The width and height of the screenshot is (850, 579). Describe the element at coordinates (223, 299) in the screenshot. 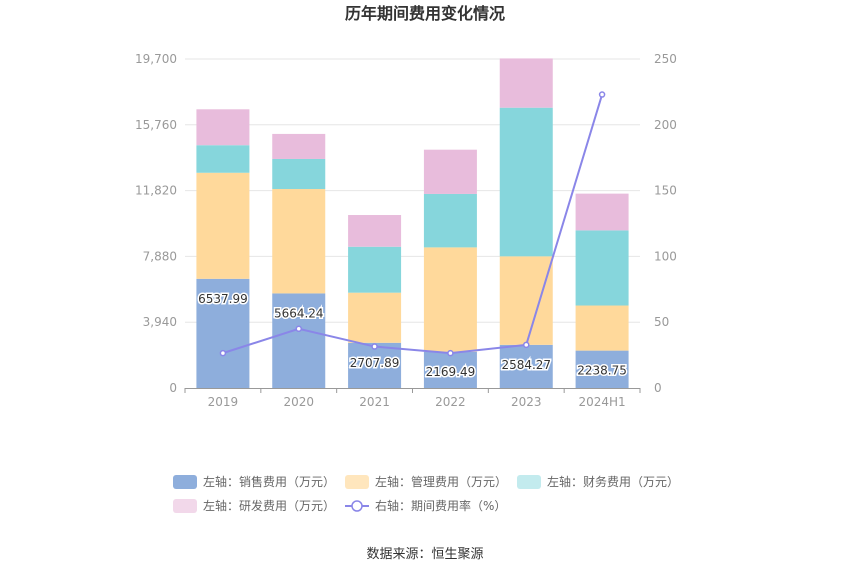

I see `bar-data-label: 6537.99` at that location.